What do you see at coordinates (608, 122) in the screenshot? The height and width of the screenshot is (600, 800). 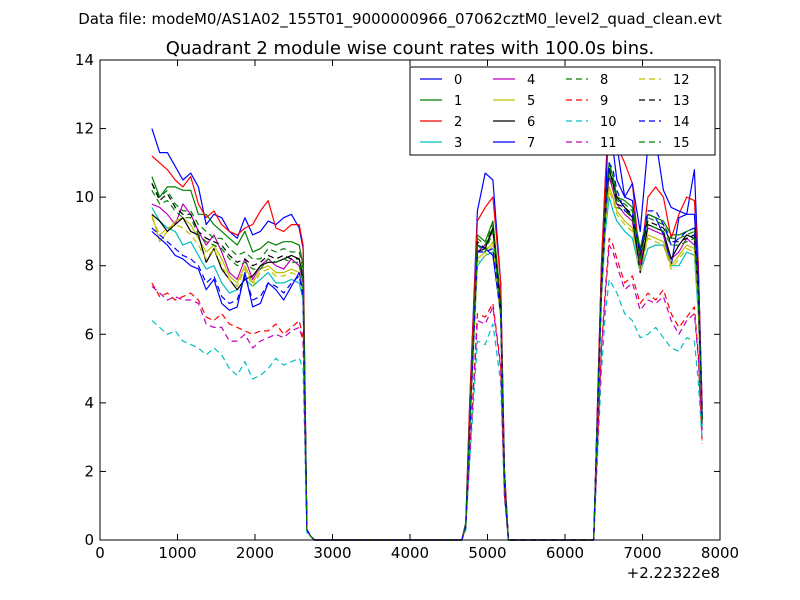 I see `legend-label-10: 10` at bounding box center [608, 122].